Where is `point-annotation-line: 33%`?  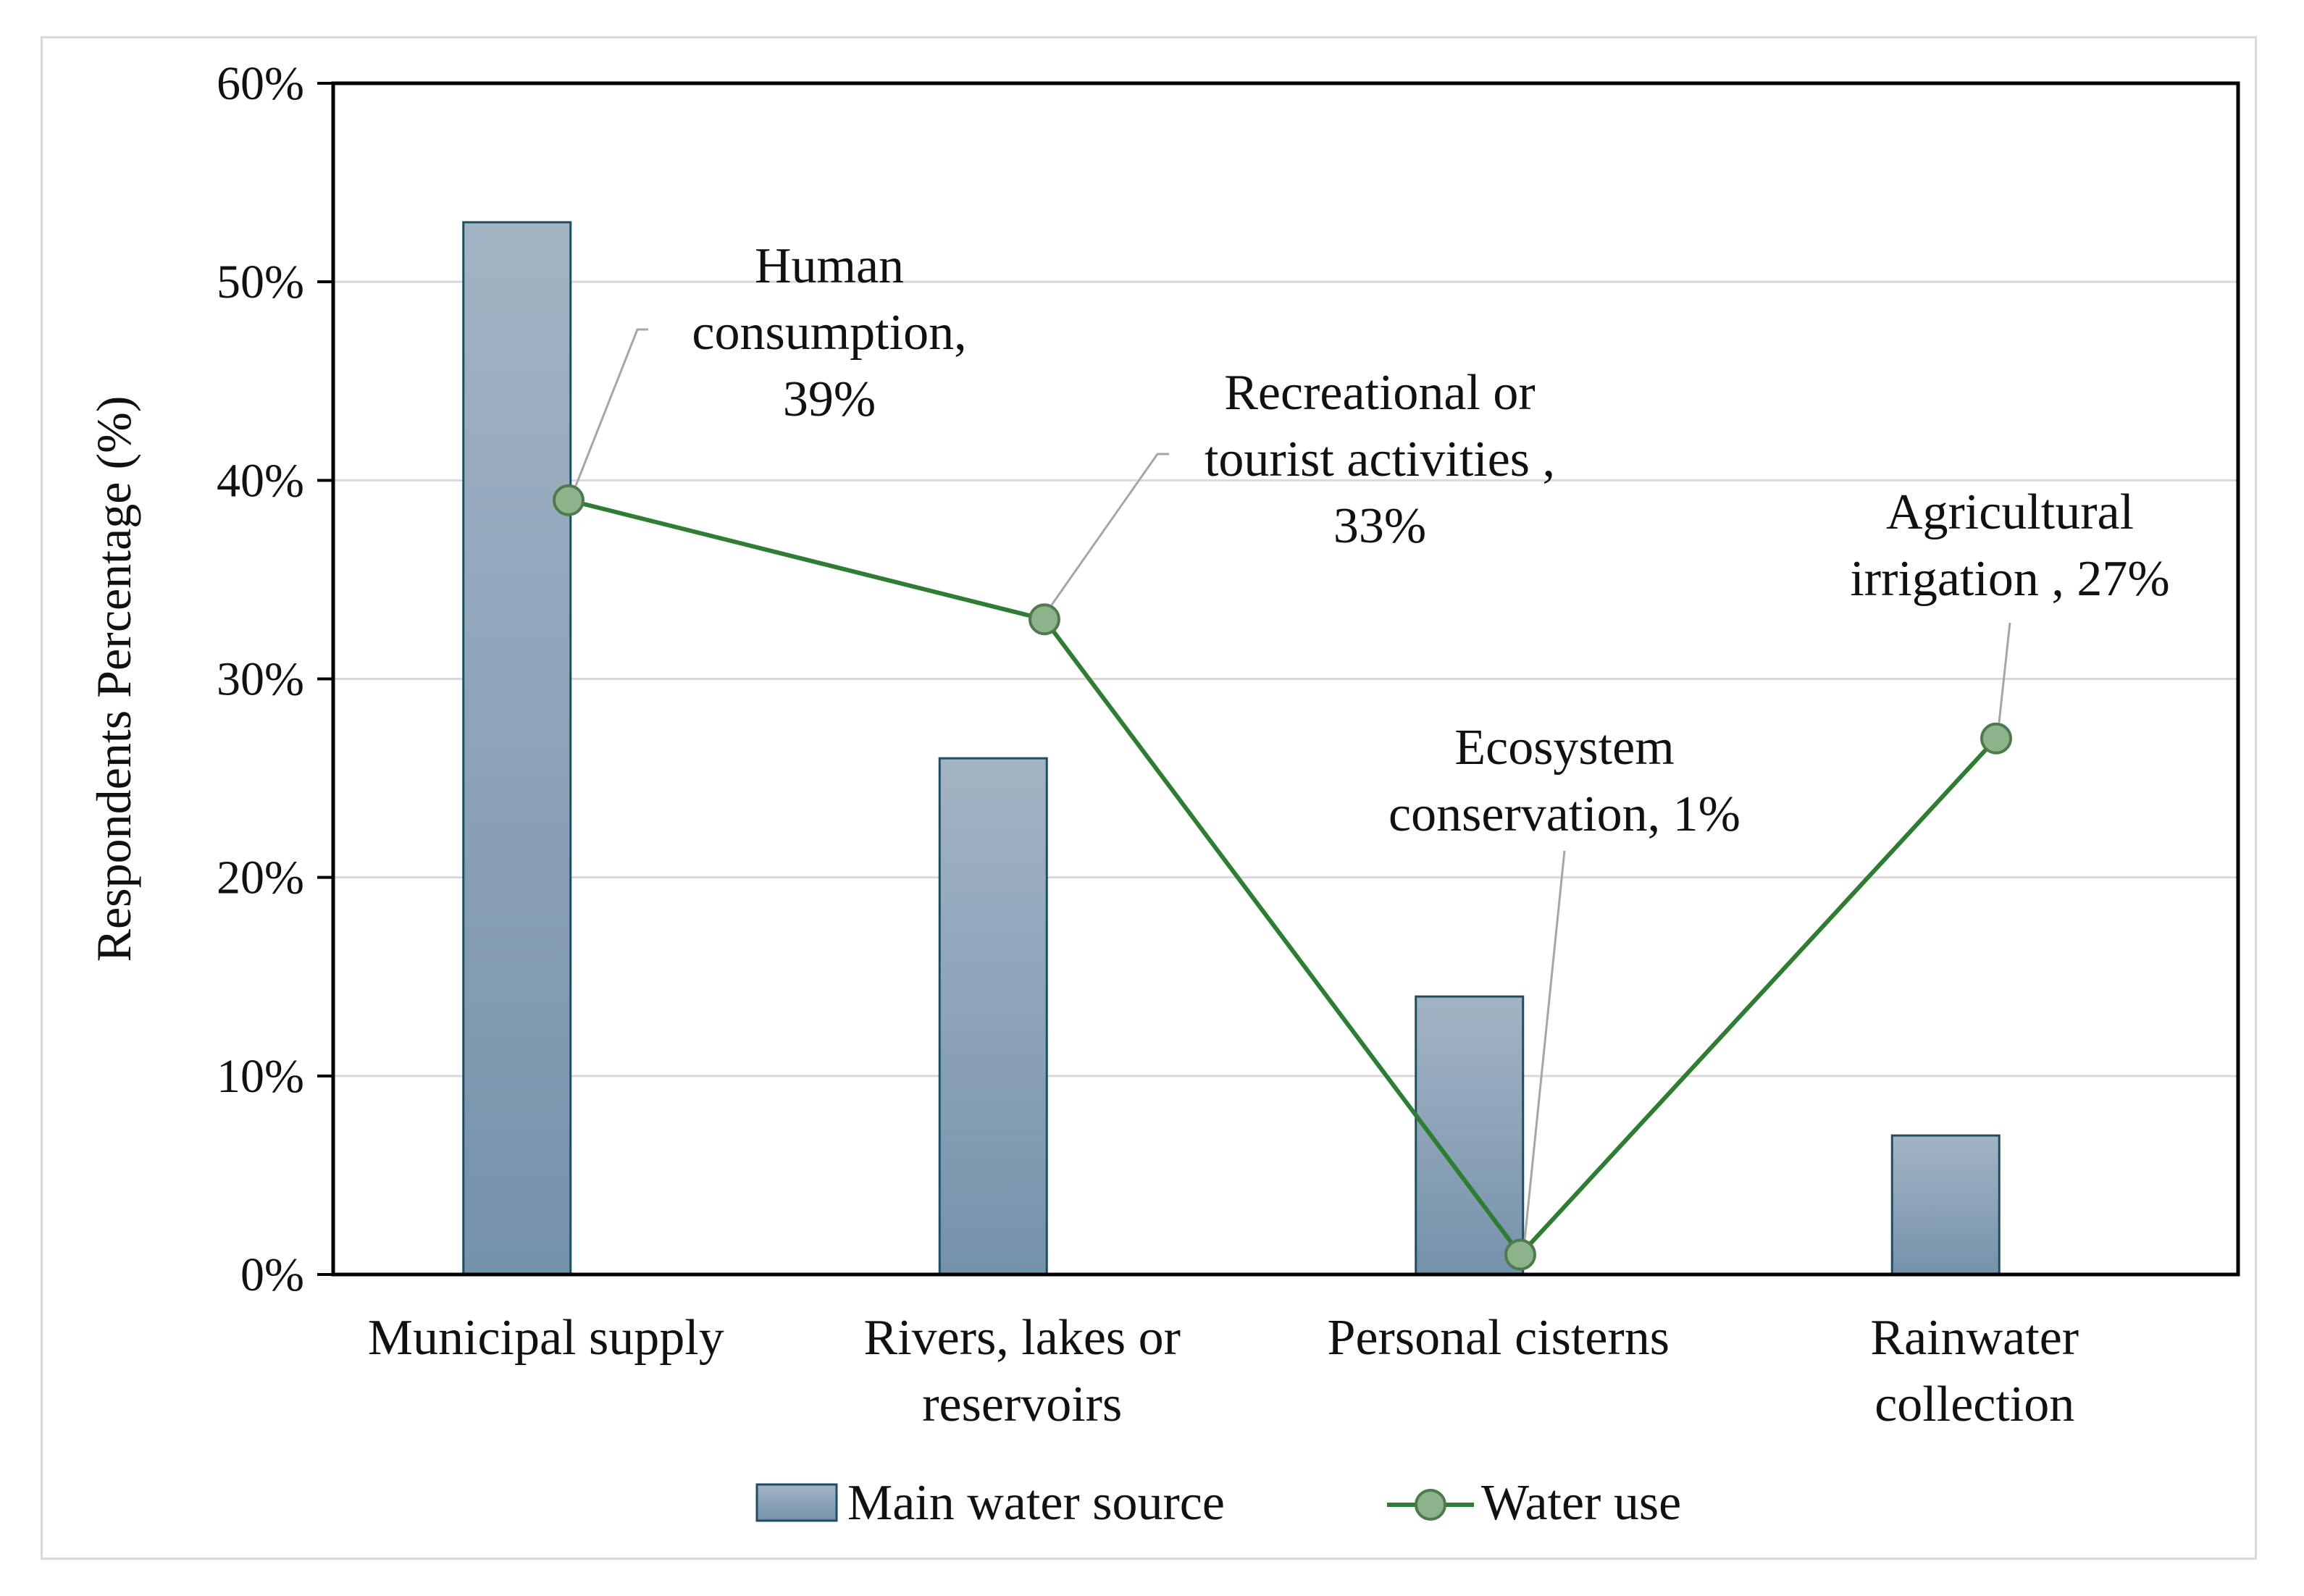 point-annotation-line: 33% is located at coordinates (1379, 526).